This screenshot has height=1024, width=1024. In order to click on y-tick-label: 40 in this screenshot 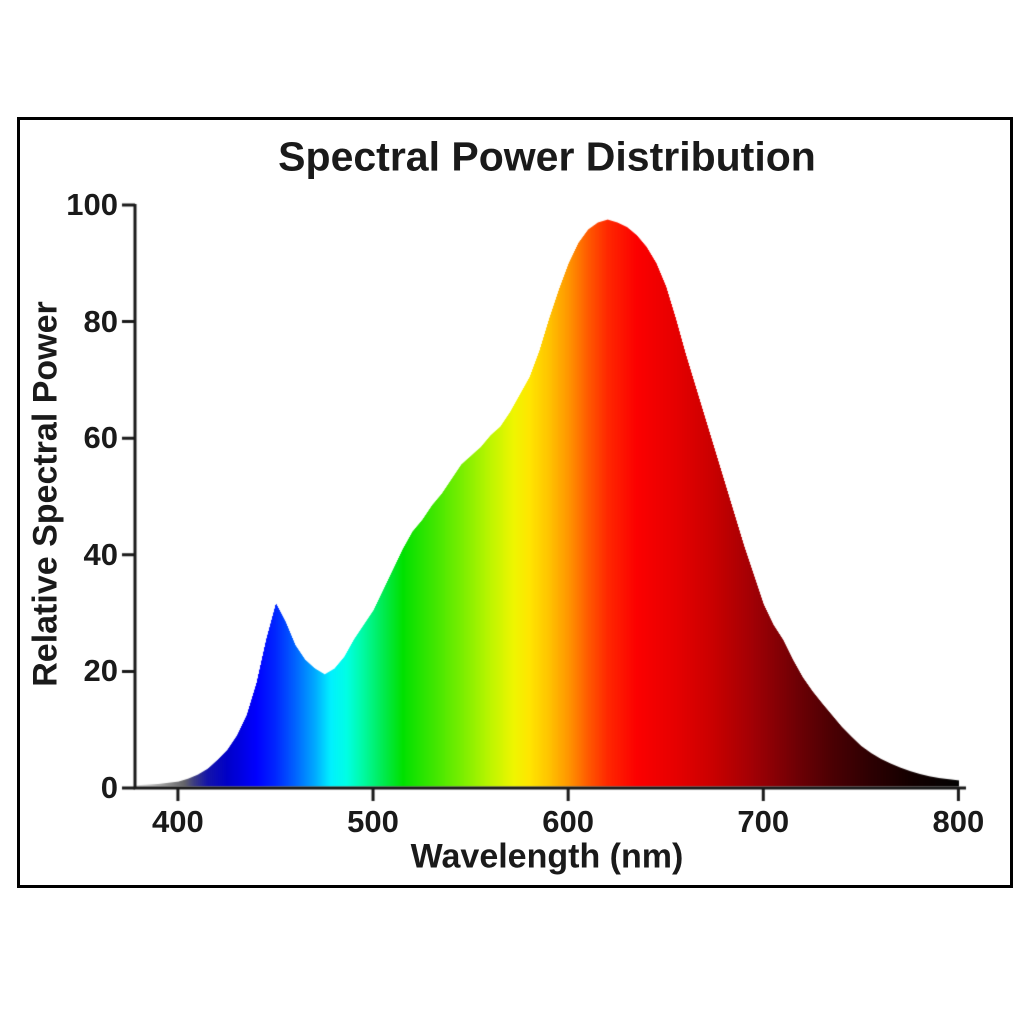, I will do `click(100, 554)`.